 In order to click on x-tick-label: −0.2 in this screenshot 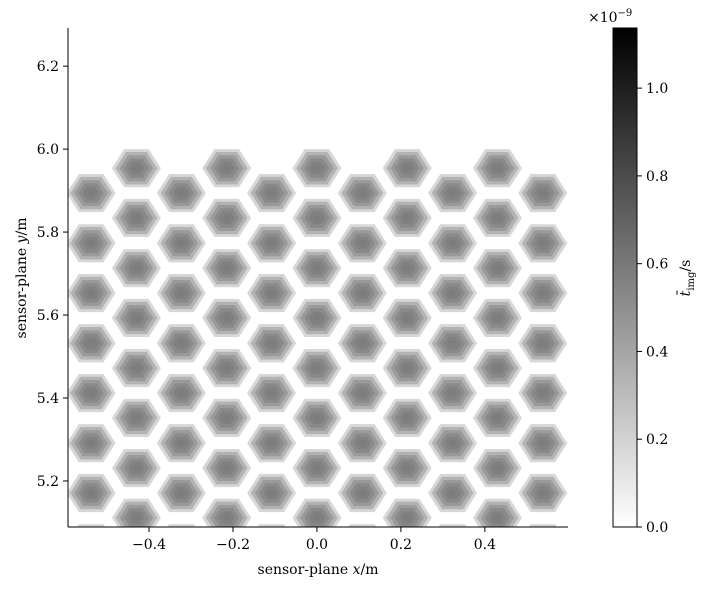, I will do `click(233, 545)`.